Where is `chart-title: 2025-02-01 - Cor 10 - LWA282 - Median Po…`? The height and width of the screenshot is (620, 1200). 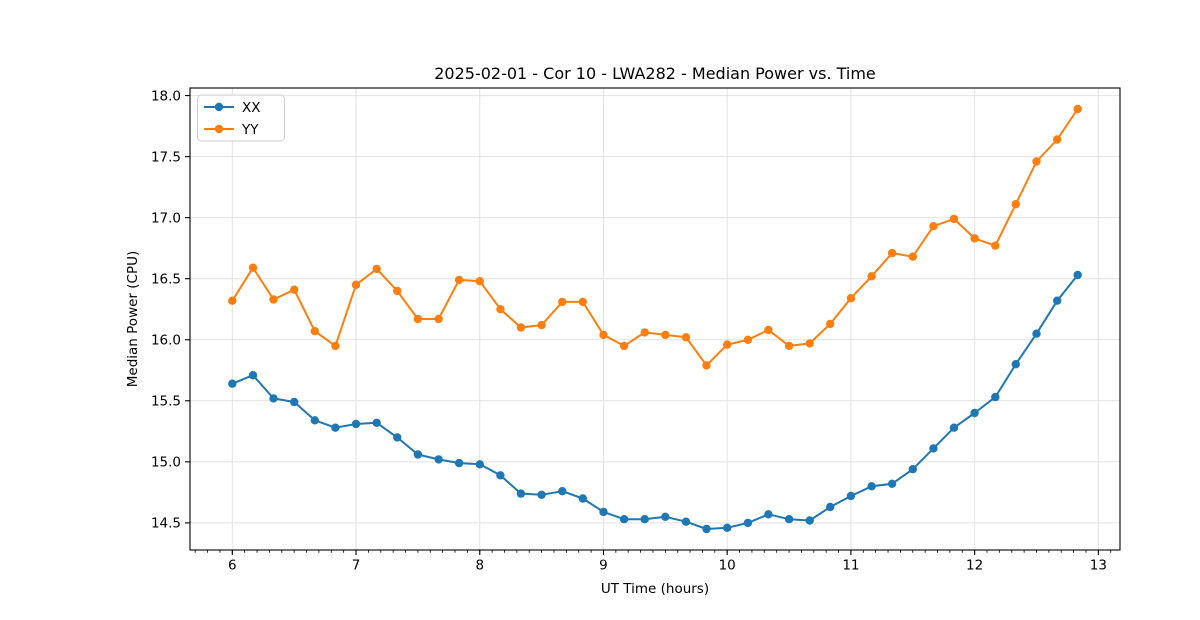
chart-title: 2025-02-01 - Cor 10 - LWA282 - Median Po… is located at coordinates (655, 73).